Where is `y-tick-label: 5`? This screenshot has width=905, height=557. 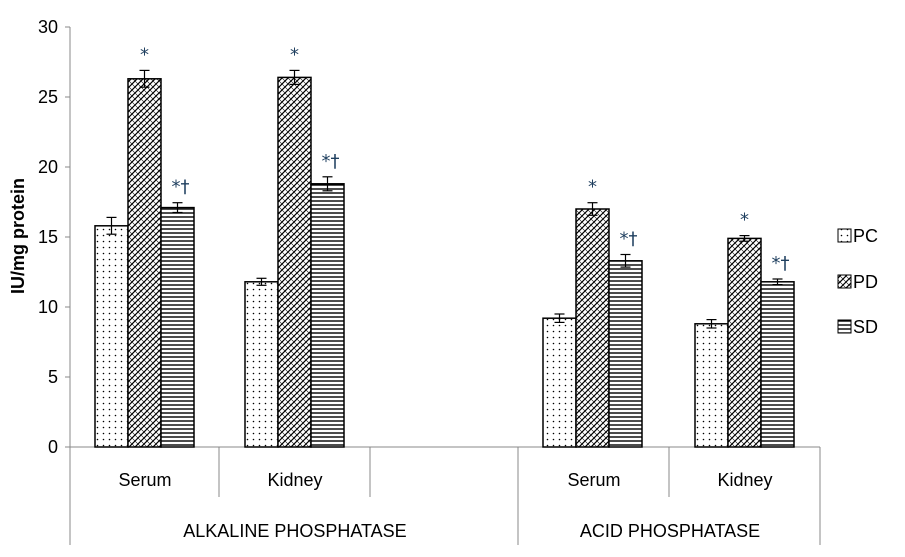
y-tick-label: 5 is located at coordinates (53, 377).